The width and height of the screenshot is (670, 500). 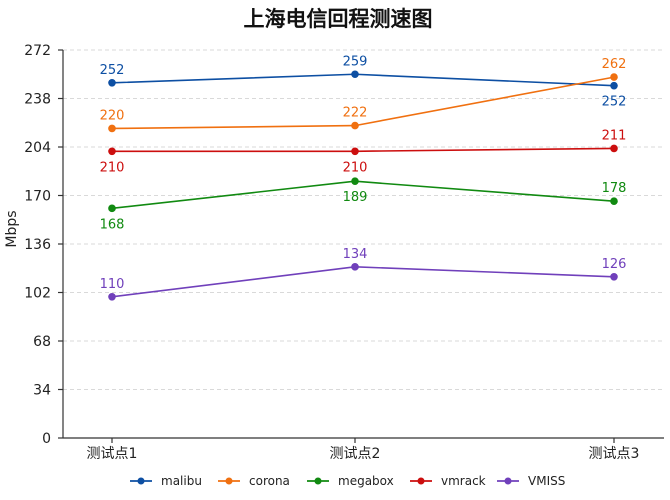 I want to click on x-tick-label: 测试点3, so click(x=614, y=454).